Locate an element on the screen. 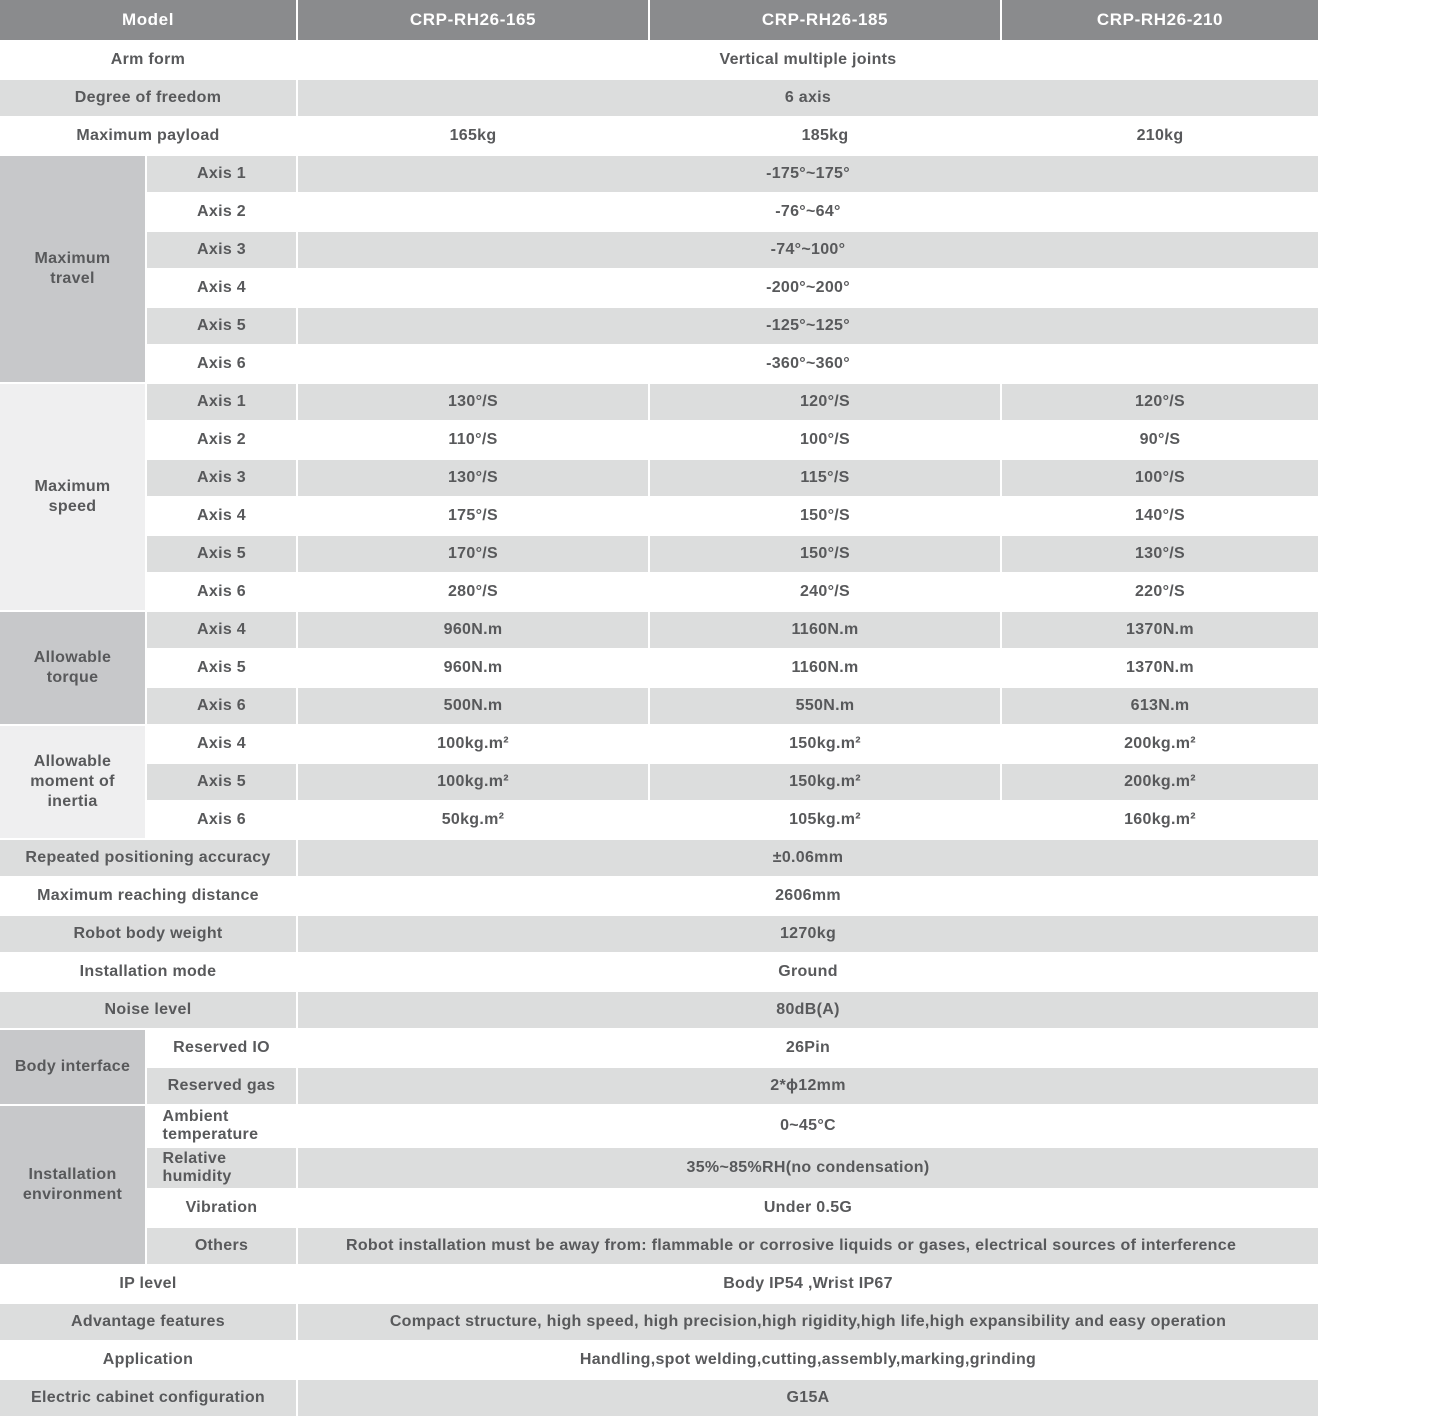 The image size is (1442, 1418). table-row: Arm form Vertical multiple joints is located at coordinates (659, 60).